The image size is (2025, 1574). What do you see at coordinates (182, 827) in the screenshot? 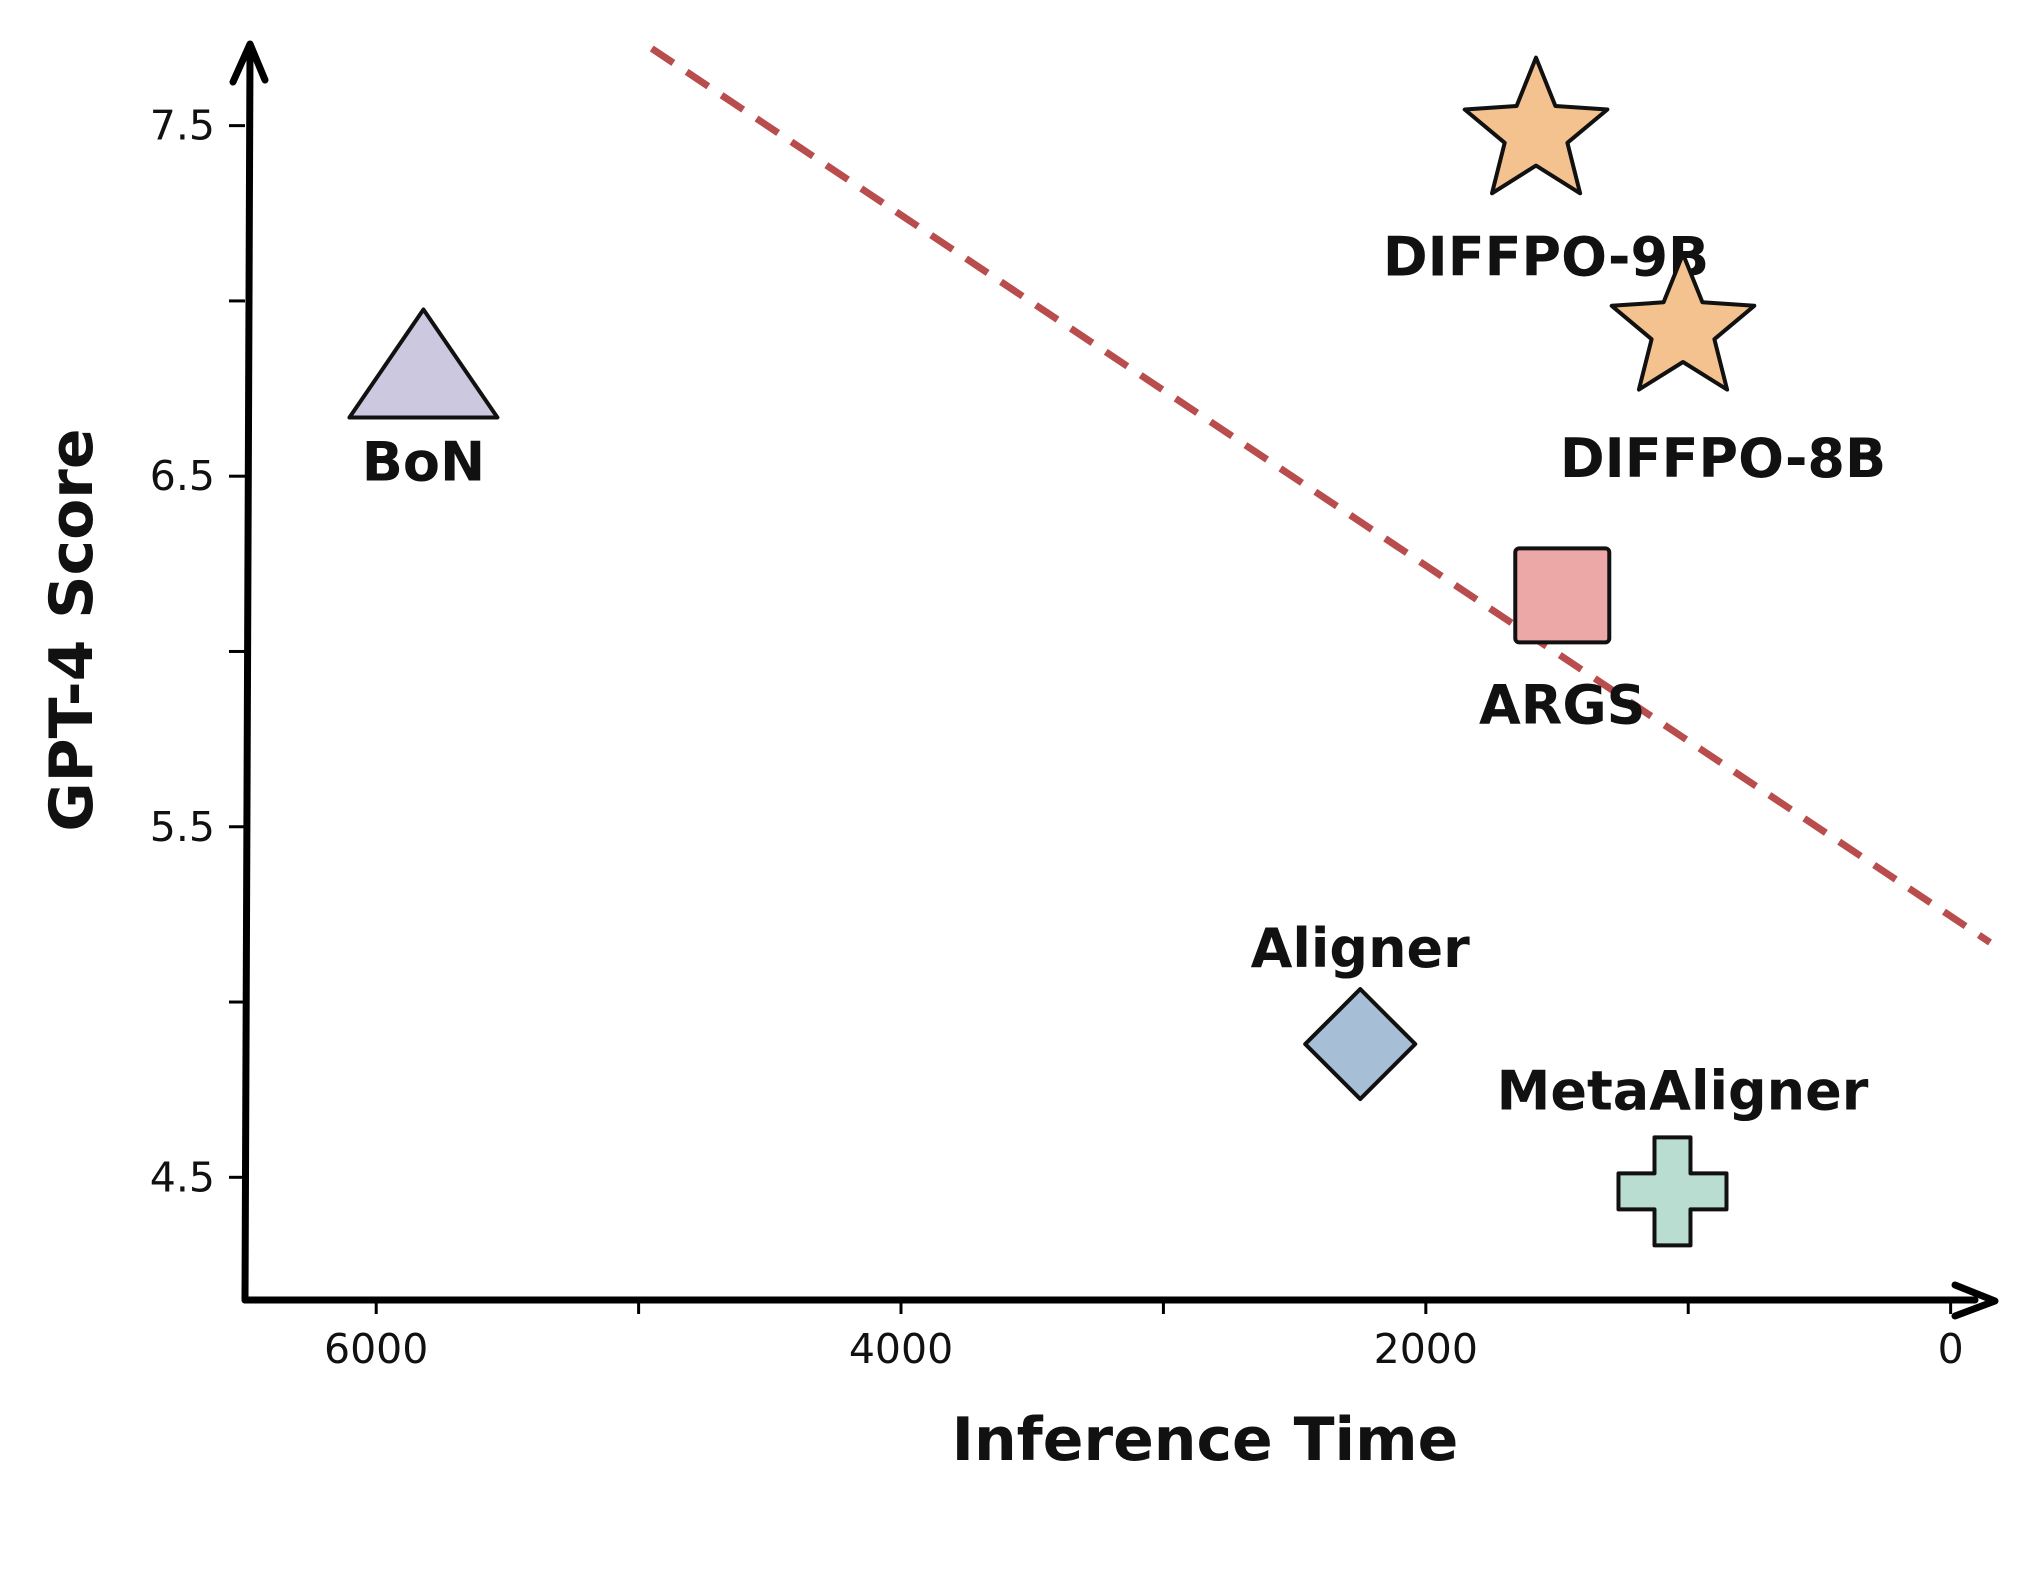
I see `y-tick-label: 5.5` at bounding box center [182, 827].